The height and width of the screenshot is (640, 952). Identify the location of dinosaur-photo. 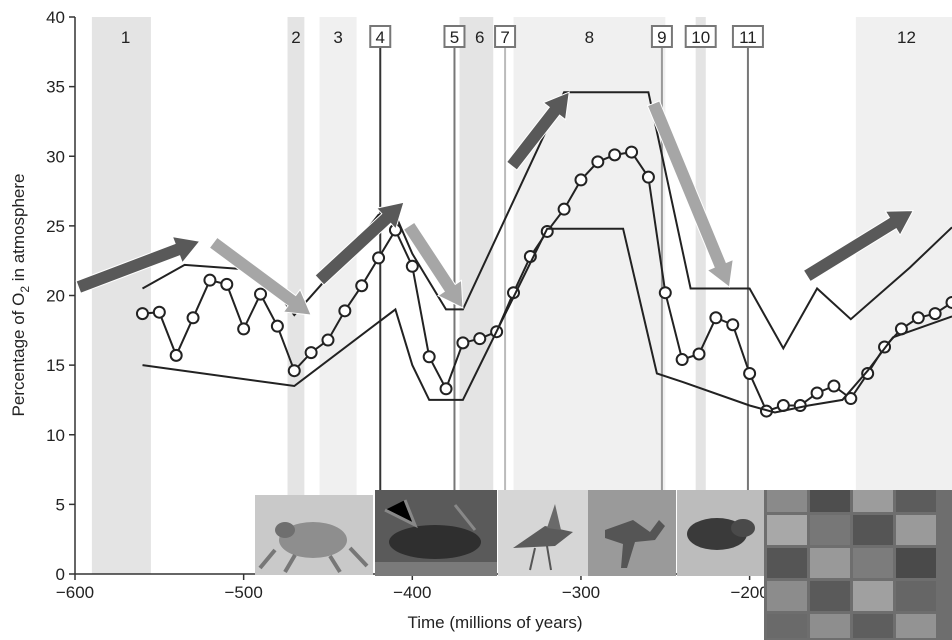
(632, 533).